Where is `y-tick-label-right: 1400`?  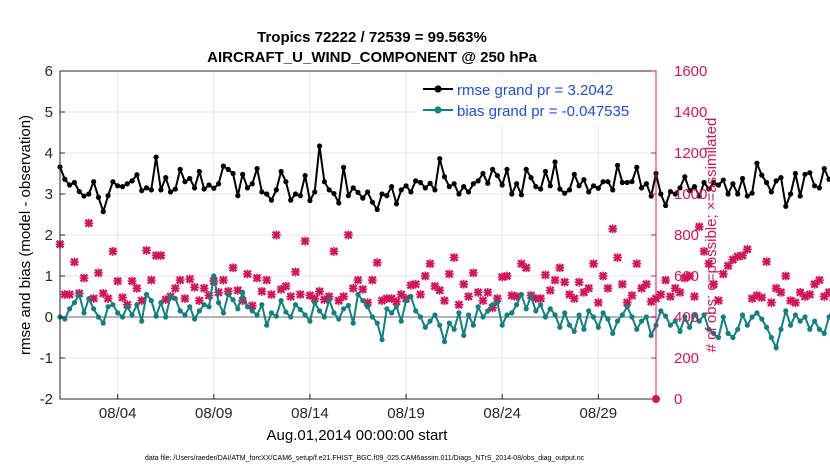 y-tick-label-right: 1400 is located at coordinates (690, 112).